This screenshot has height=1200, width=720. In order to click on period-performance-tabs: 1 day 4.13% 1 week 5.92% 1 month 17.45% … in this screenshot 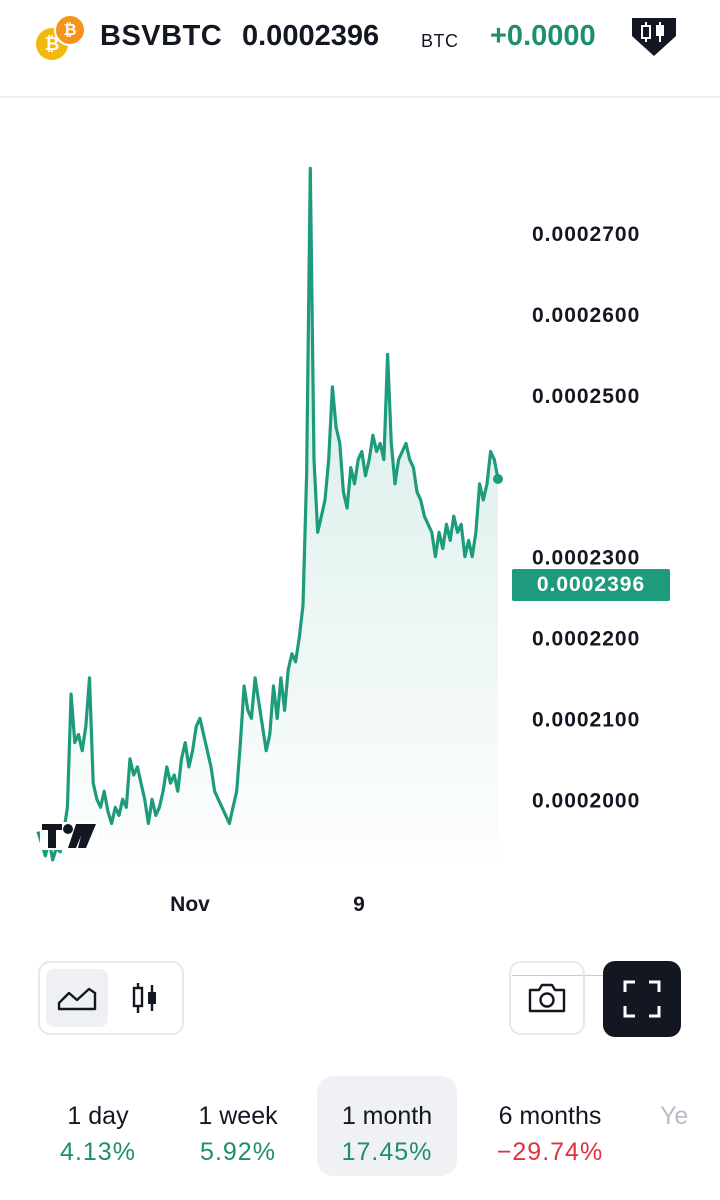, I will do `click(360, 1126)`.